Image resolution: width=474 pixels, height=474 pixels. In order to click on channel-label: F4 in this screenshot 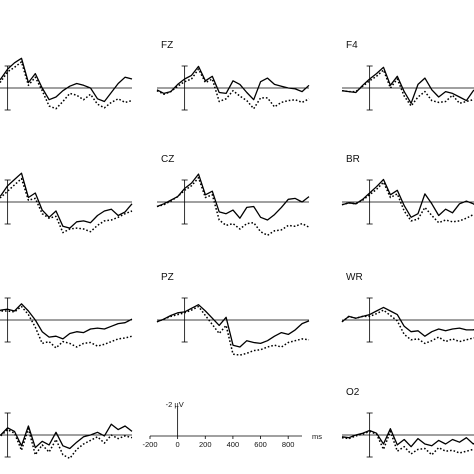, I will do `click(352, 45)`.